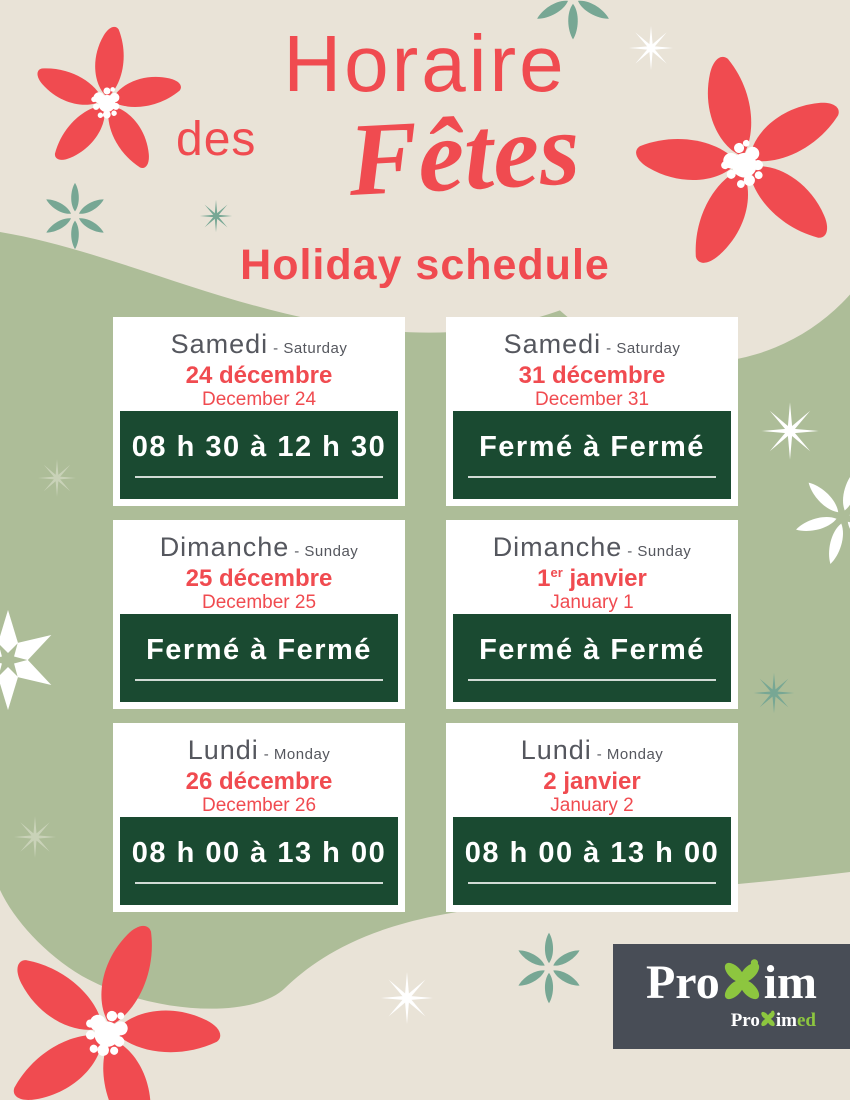 Image resolution: width=850 pixels, height=1100 pixels. I want to click on proxim-logo-box: Pro im Pro, so click(731, 996).